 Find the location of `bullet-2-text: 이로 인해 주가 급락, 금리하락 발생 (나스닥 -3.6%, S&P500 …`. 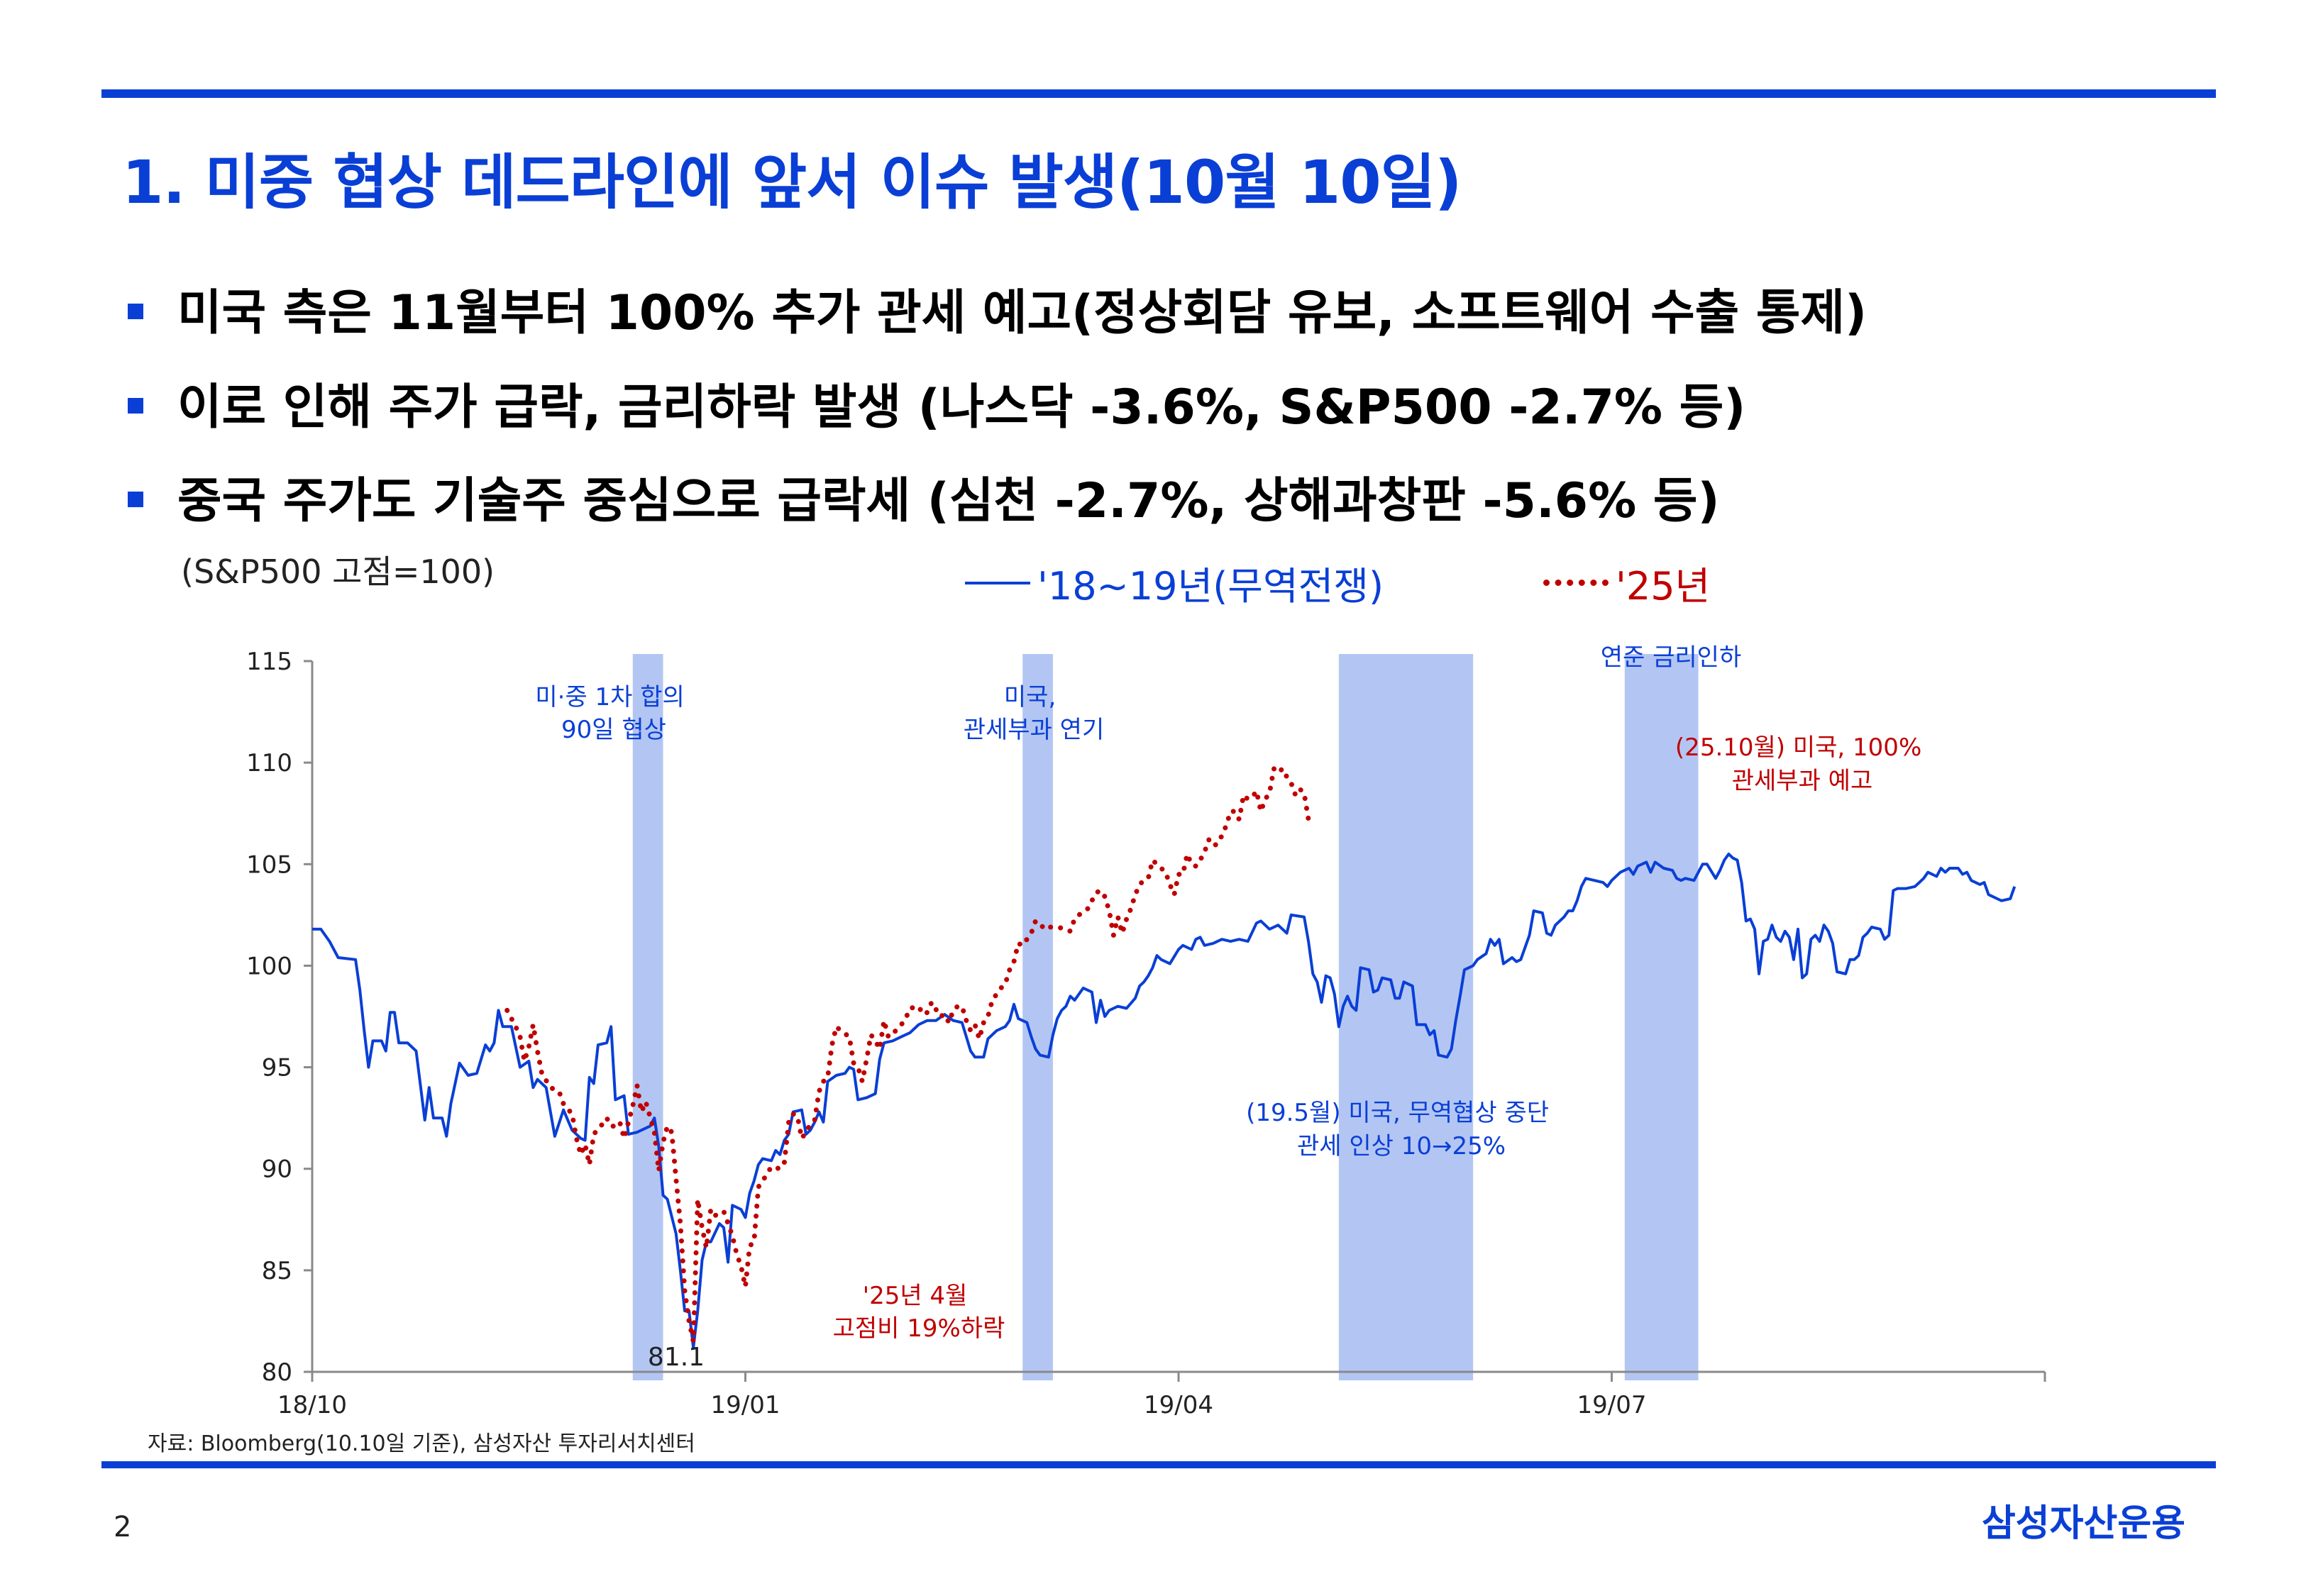

bullet-2-text: 이로 인해 주가 급락, 금리하락 발생 (나스닥 -3.6%, S&P500 … is located at coordinates (961, 408).